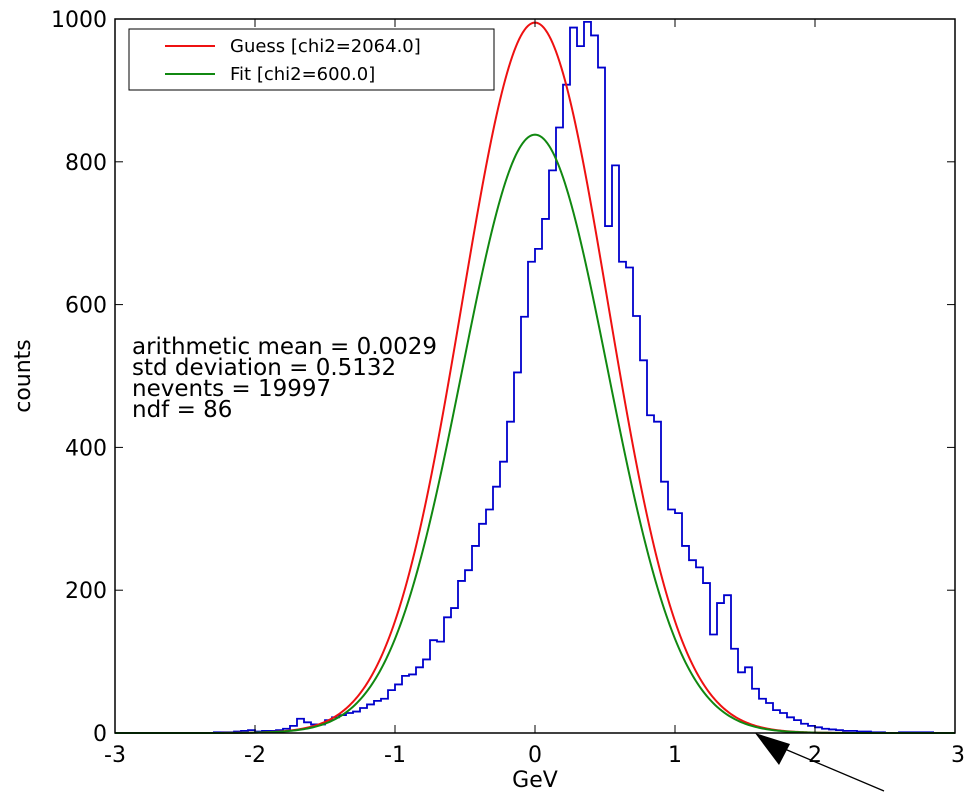  Describe the element at coordinates (772, 749) in the screenshot. I see `arrow-head` at that location.